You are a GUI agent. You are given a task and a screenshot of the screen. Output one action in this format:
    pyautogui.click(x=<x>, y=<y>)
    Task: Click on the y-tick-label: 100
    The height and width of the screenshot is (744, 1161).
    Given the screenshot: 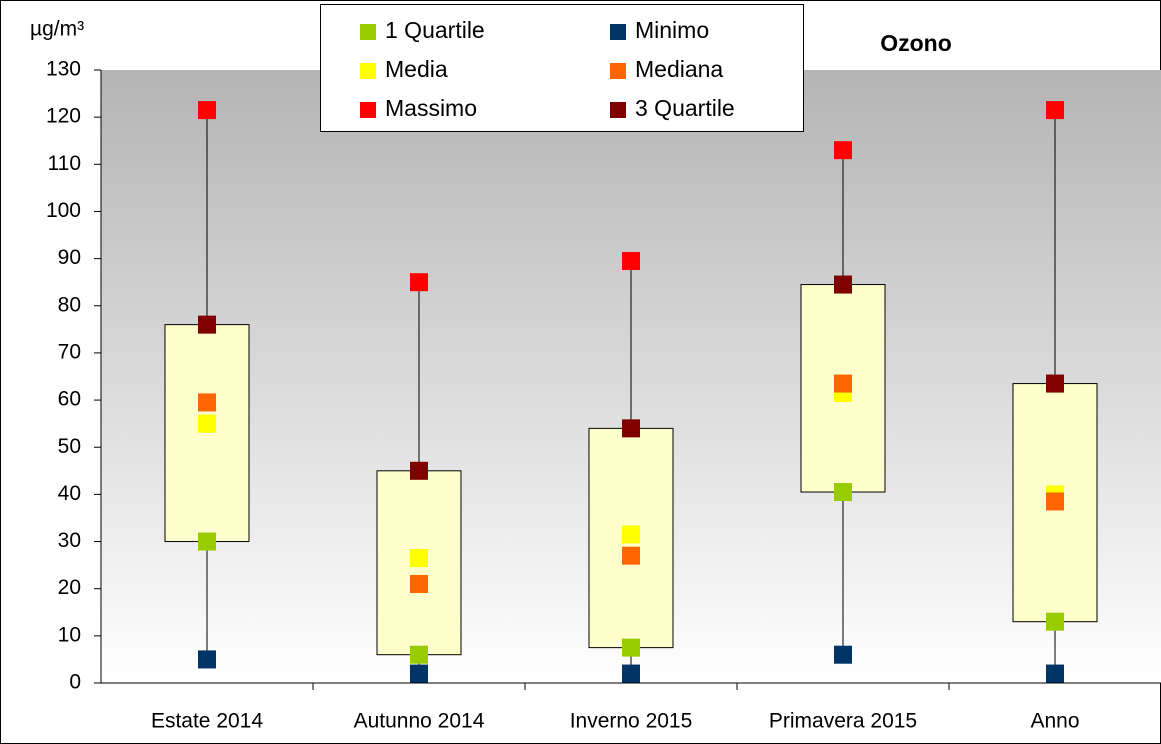 What is the action you would take?
    pyautogui.click(x=63, y=210)
    